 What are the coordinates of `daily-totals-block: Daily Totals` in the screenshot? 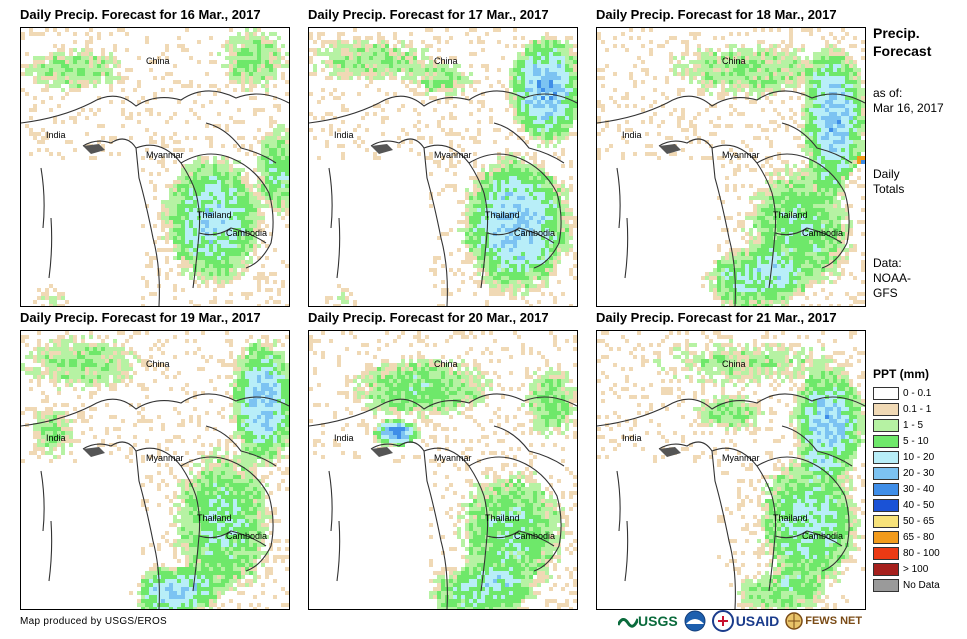 It's located at (888, 182).